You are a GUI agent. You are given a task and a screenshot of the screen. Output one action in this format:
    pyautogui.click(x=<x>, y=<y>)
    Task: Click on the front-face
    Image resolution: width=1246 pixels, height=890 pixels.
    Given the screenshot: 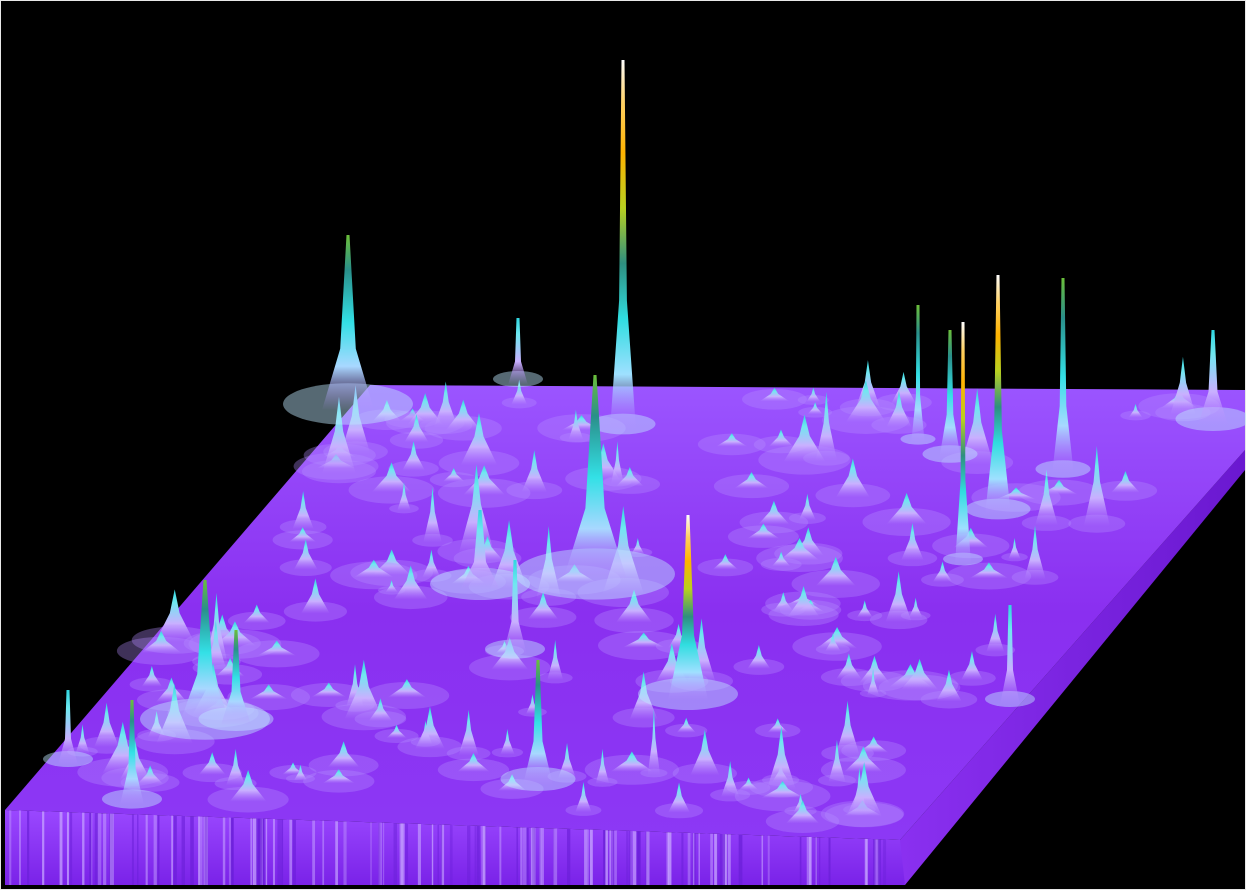 What is the action you would take?
    pyautogui.click(x=455, y=847)
    